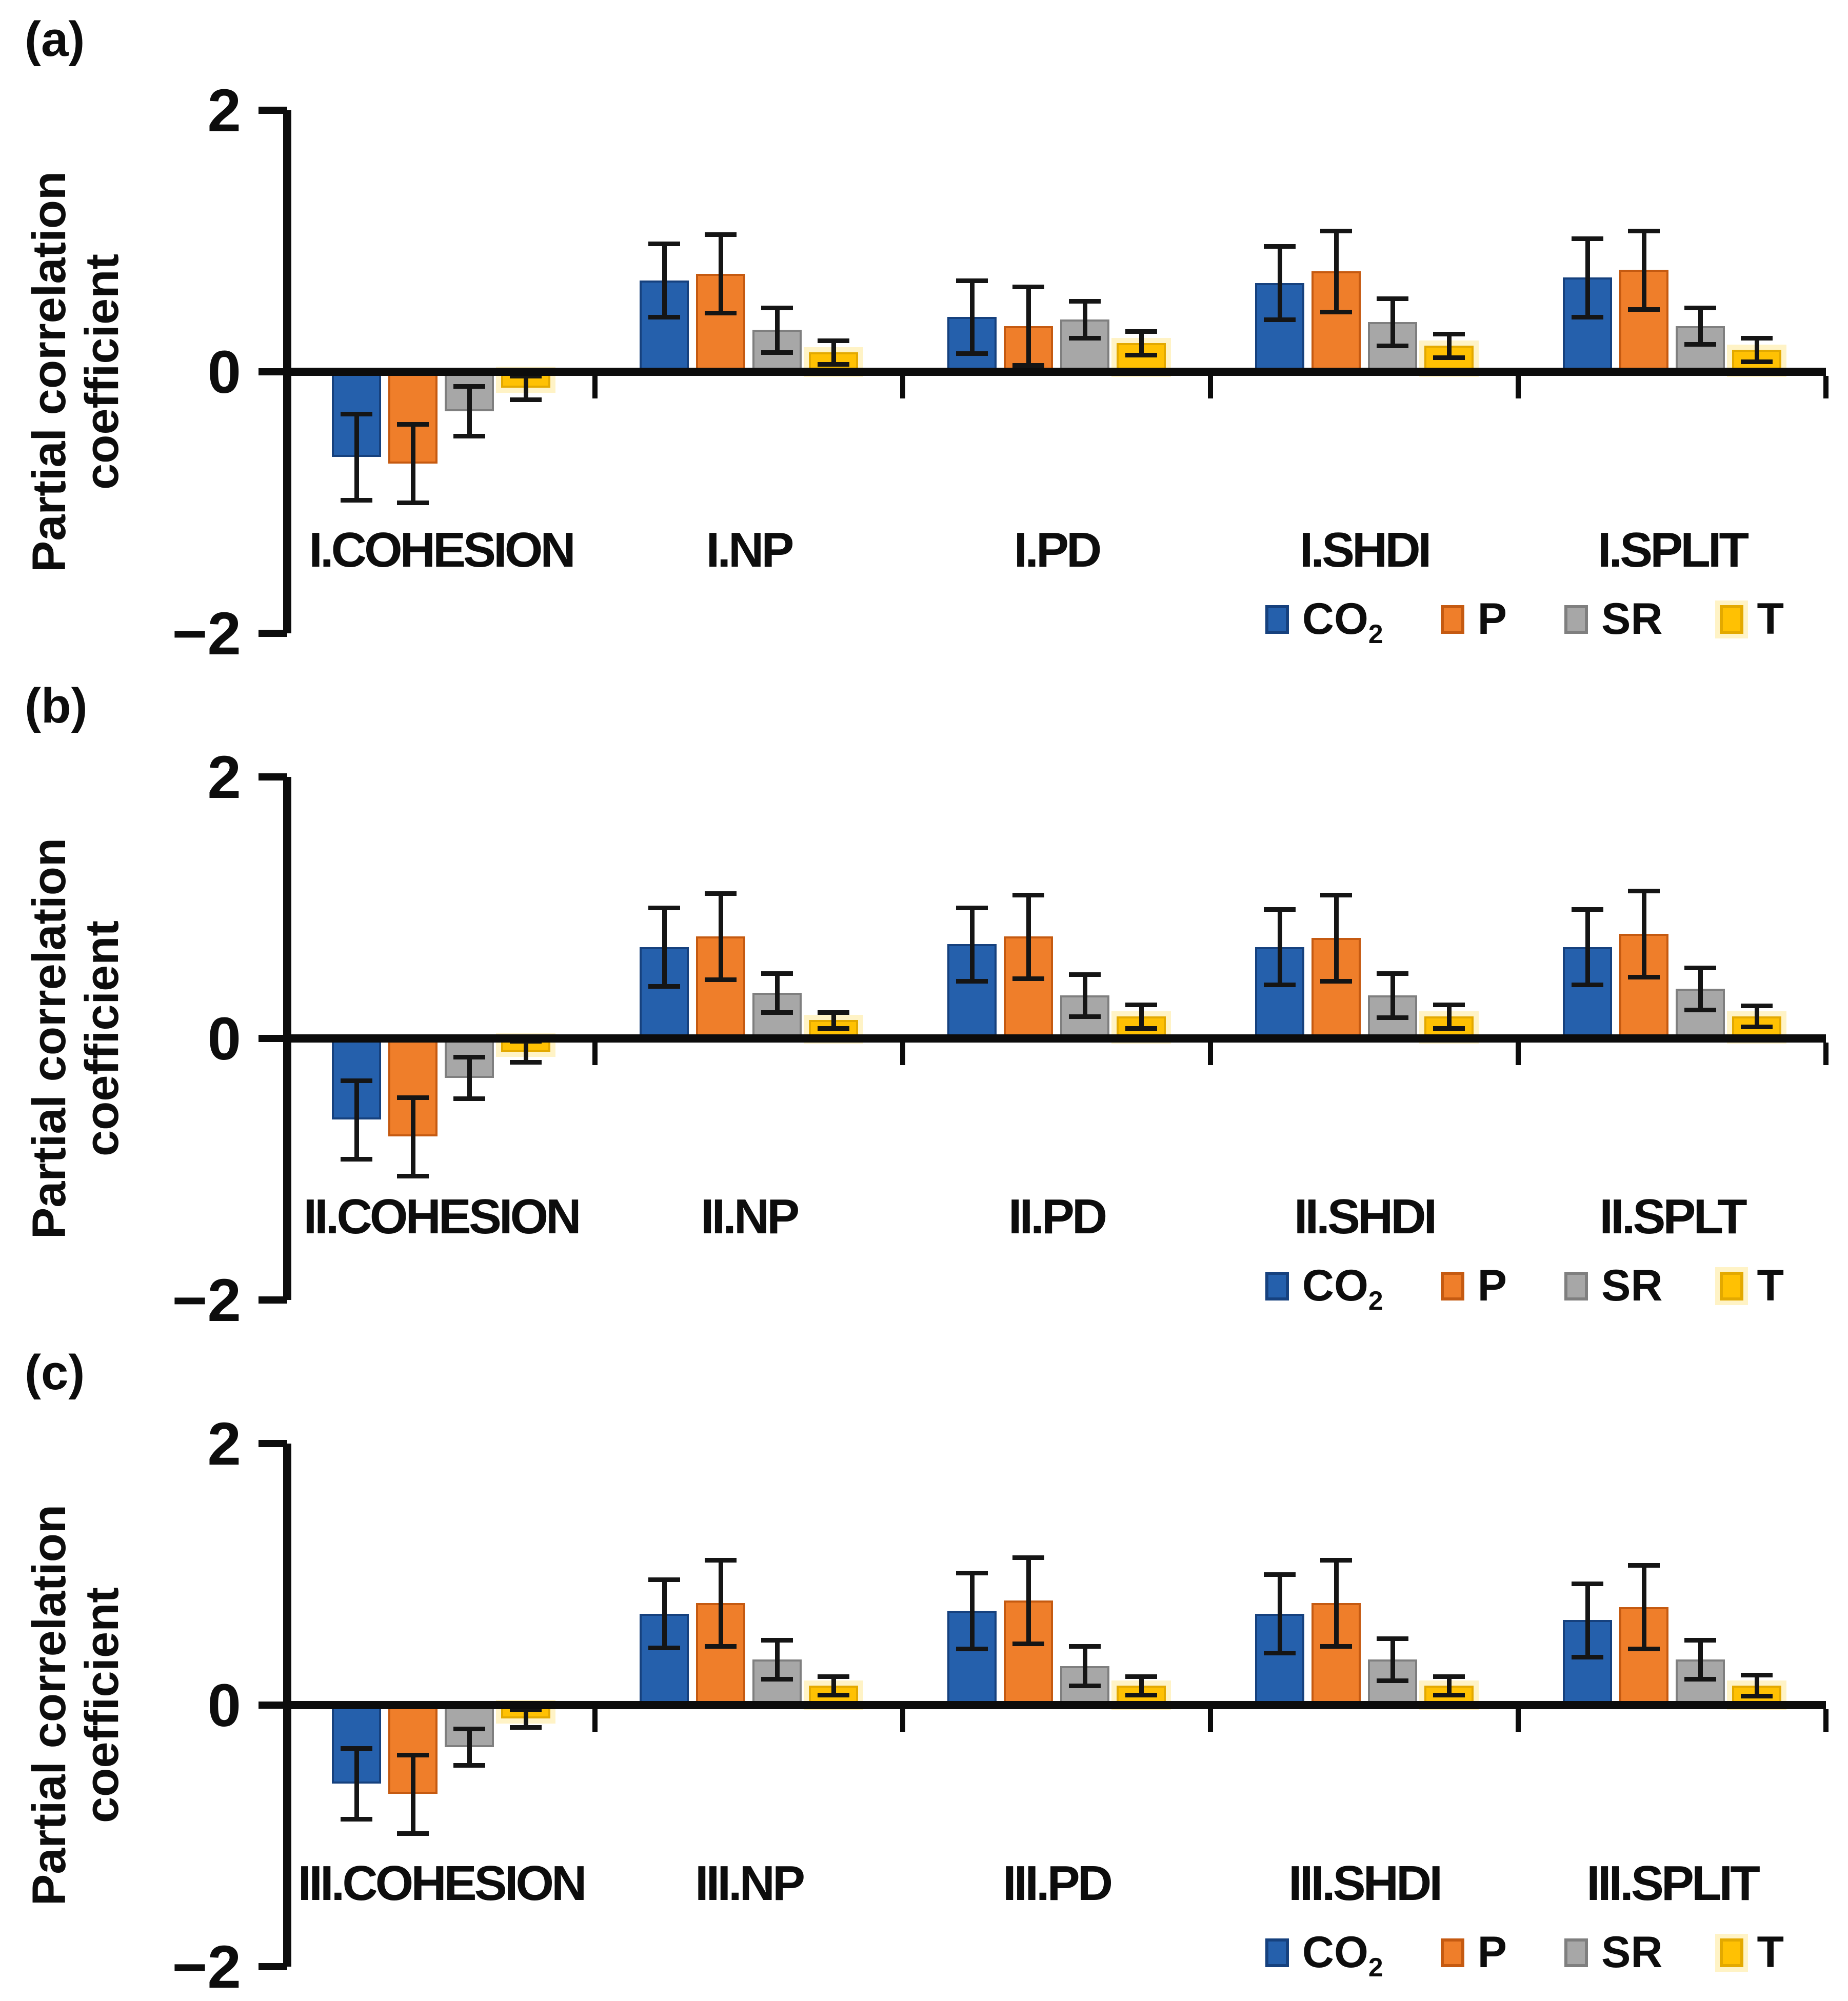 The image size is (1848, 2001). Describe the element at coordinates (1365, 550) in the screenshot. I see `category-label: I.SHDI` at that location.